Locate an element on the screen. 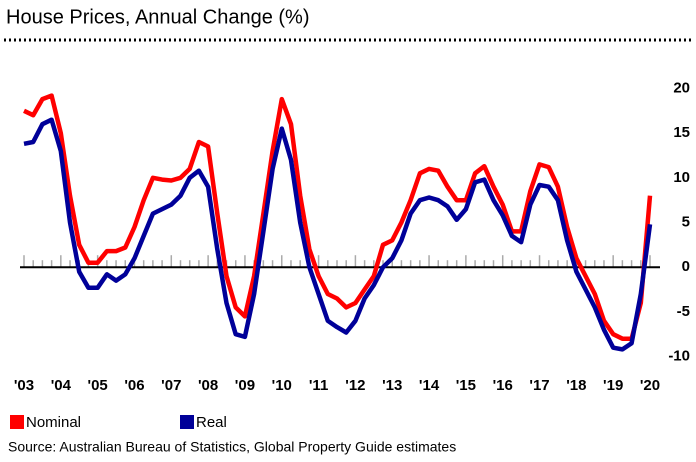 The width and height of the screenshot is (696, 462). x-tick-label: '15 is located at coordinates (466, 385).